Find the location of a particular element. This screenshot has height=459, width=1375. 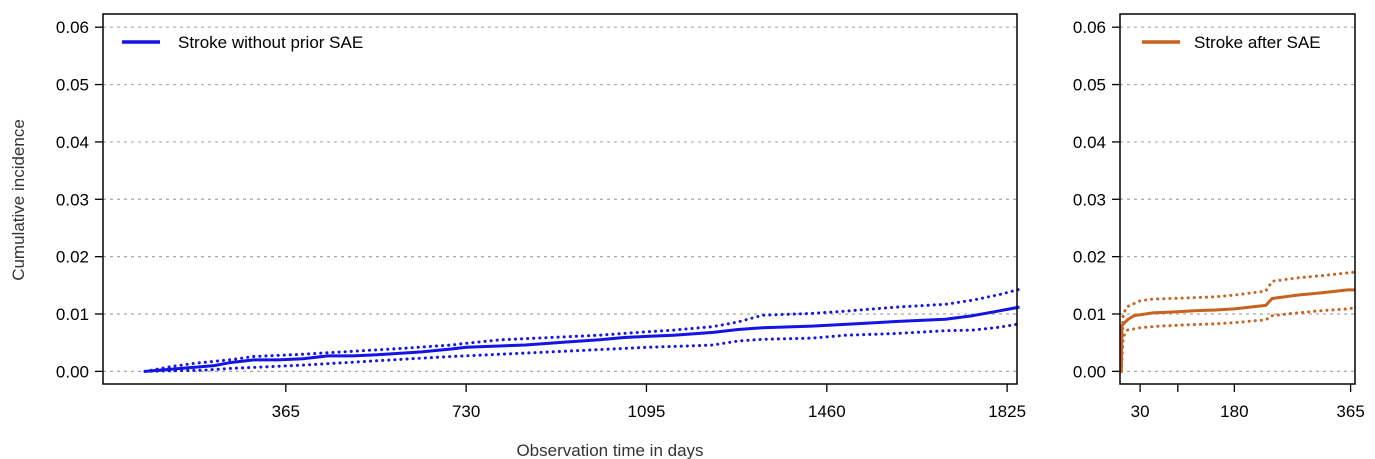

plot-frame is located at coordinates (1237, 199).